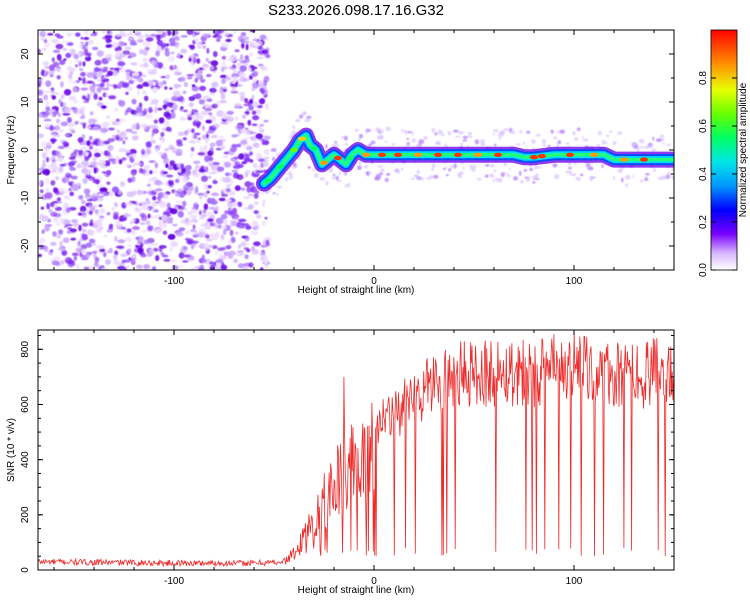  Describe the element at coordinates (25, 197) in the screenshot. I see `y-tick-label: -10` at that location.